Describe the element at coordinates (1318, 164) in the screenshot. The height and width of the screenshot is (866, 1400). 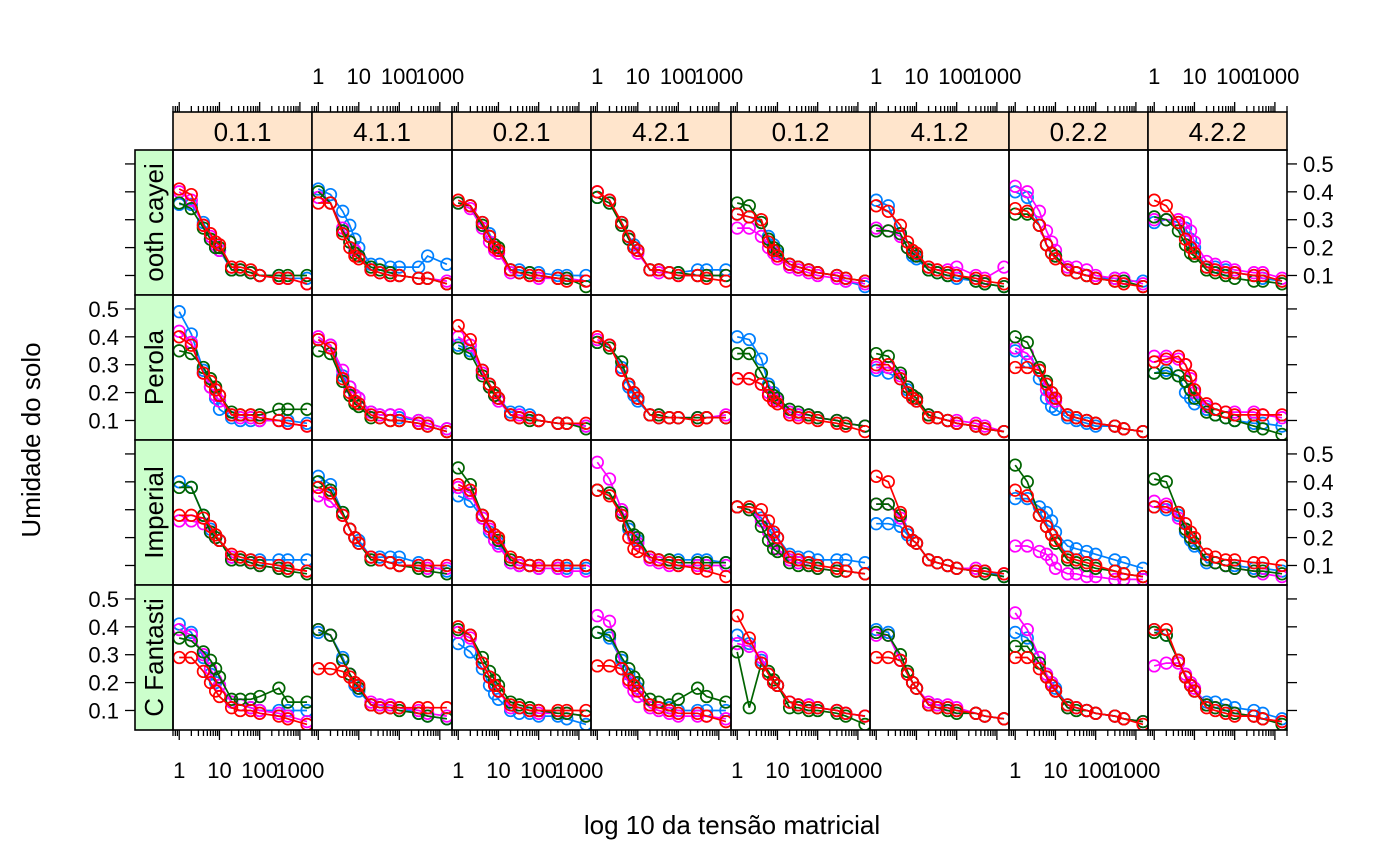
I see `y-tick-label: 0.5` at that location.